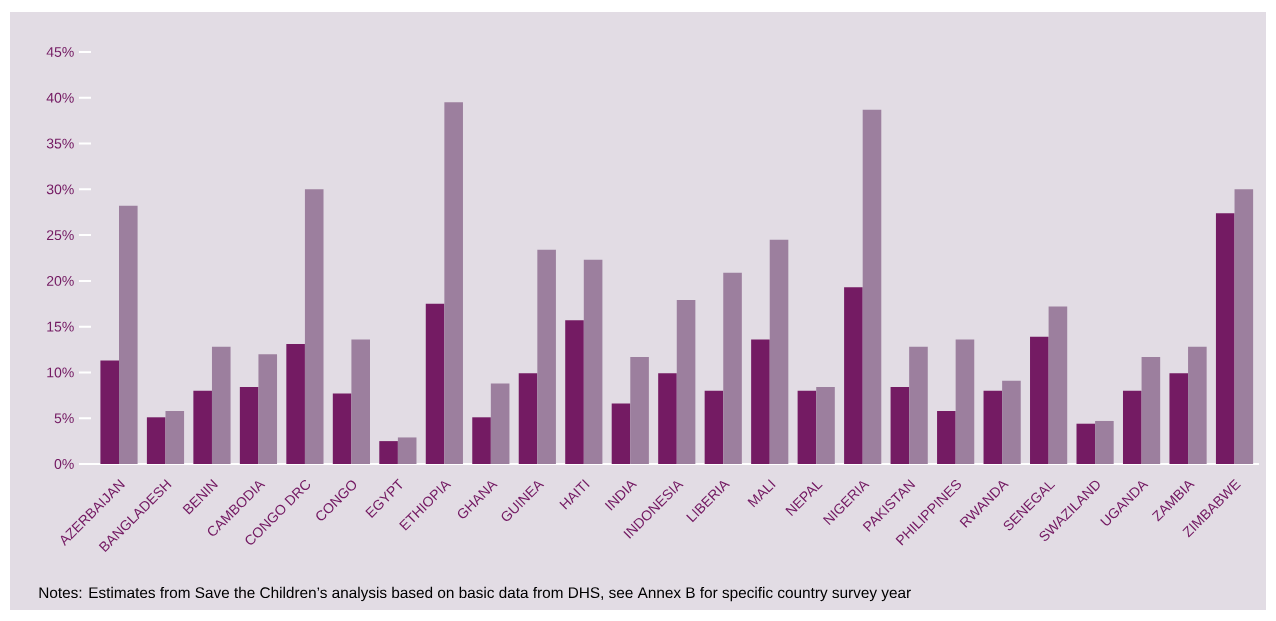 The height and width of the screenshot is (621, 1276). Describe the element at coordinates (475, 594) in the screenshot. I see `text: Notes: Estimates from Save the Children’s analysis based on basic data from DHS, see Annex B for specific country survey year` at that location.